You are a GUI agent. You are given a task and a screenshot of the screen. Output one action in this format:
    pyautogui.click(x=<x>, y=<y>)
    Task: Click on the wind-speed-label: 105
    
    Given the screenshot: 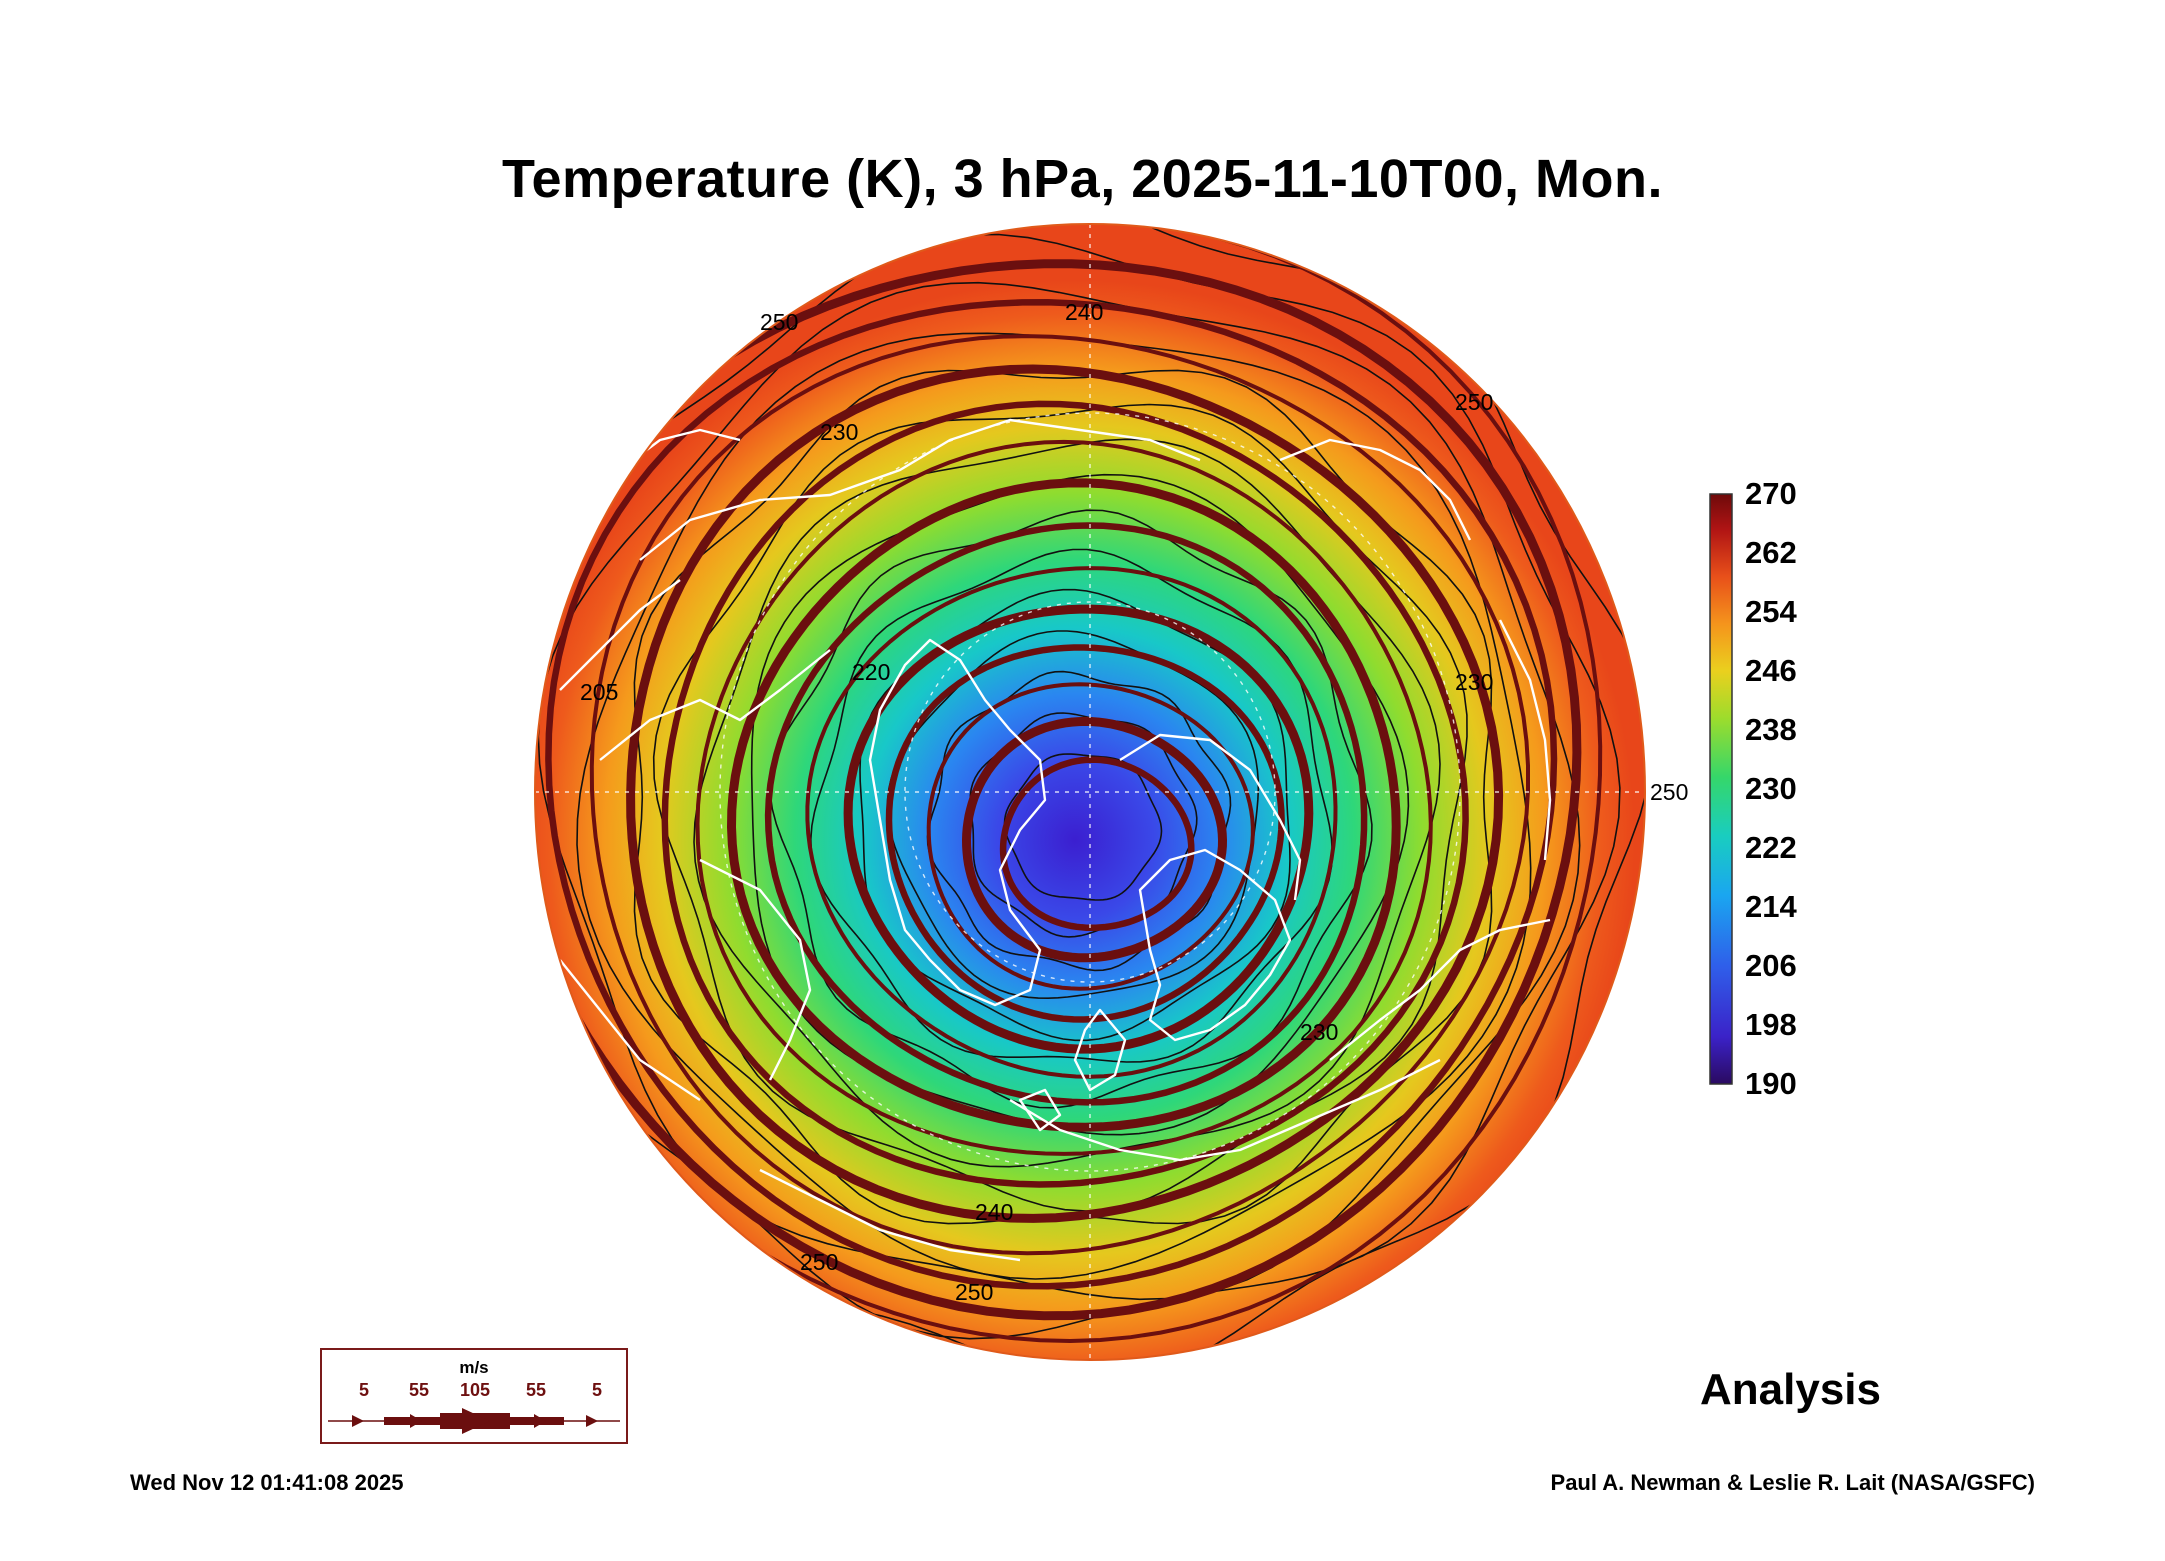 What is the action you would take?
    pyautogui.click(x=475, y=1390)
    